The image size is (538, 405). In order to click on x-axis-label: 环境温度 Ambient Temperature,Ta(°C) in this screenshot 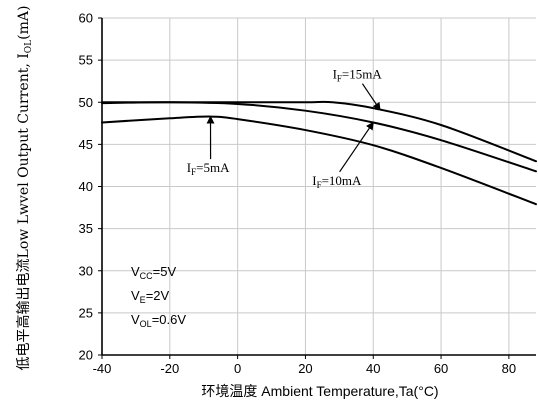, I will do `click(319, 391)`.